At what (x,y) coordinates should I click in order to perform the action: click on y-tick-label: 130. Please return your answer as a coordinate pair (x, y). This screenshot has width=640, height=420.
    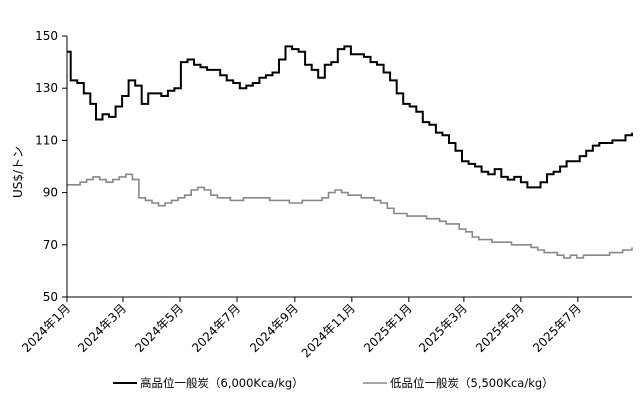
    Looking at the image, I should click on (46, 88).